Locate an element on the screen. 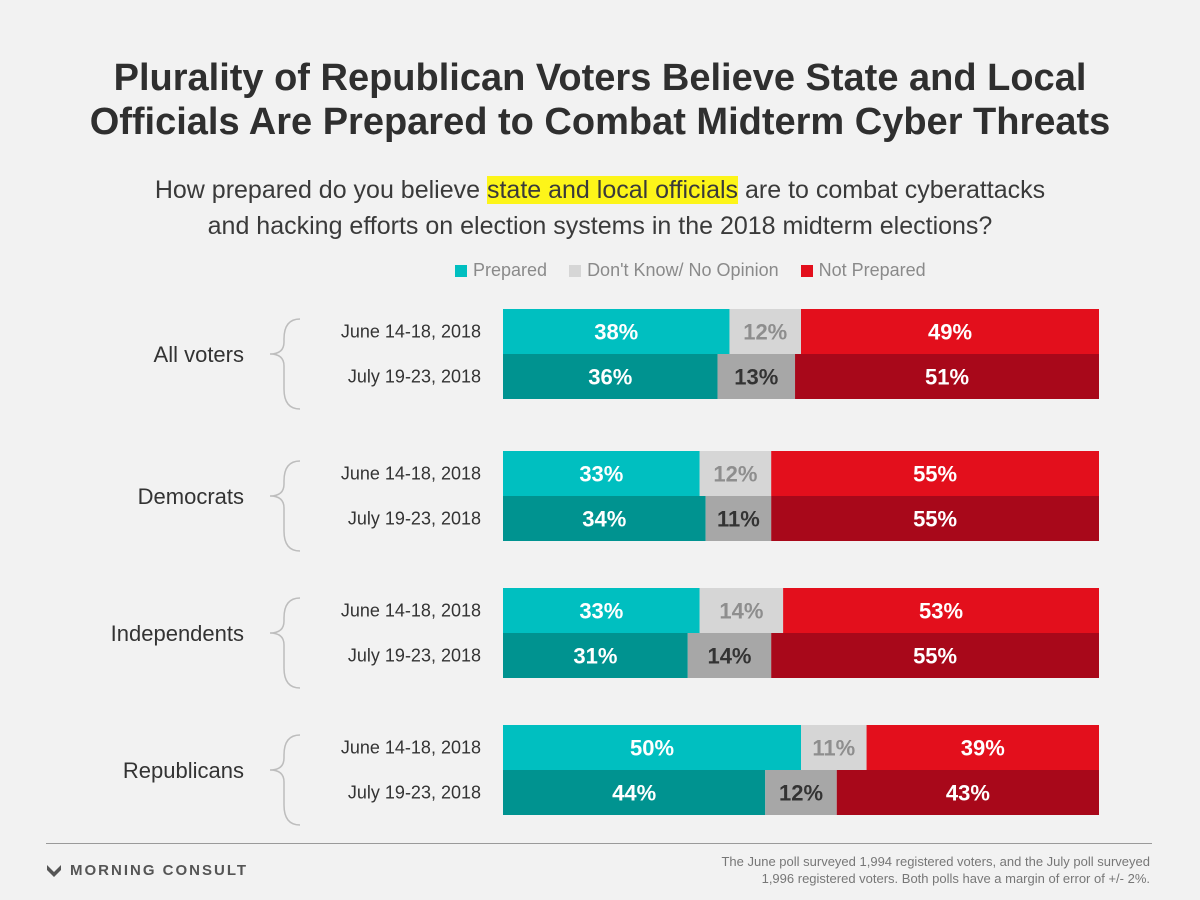 The width and height of the screenshot is (1200, 900). morning-consult-logo-icon is located at coordinates (54, 870).